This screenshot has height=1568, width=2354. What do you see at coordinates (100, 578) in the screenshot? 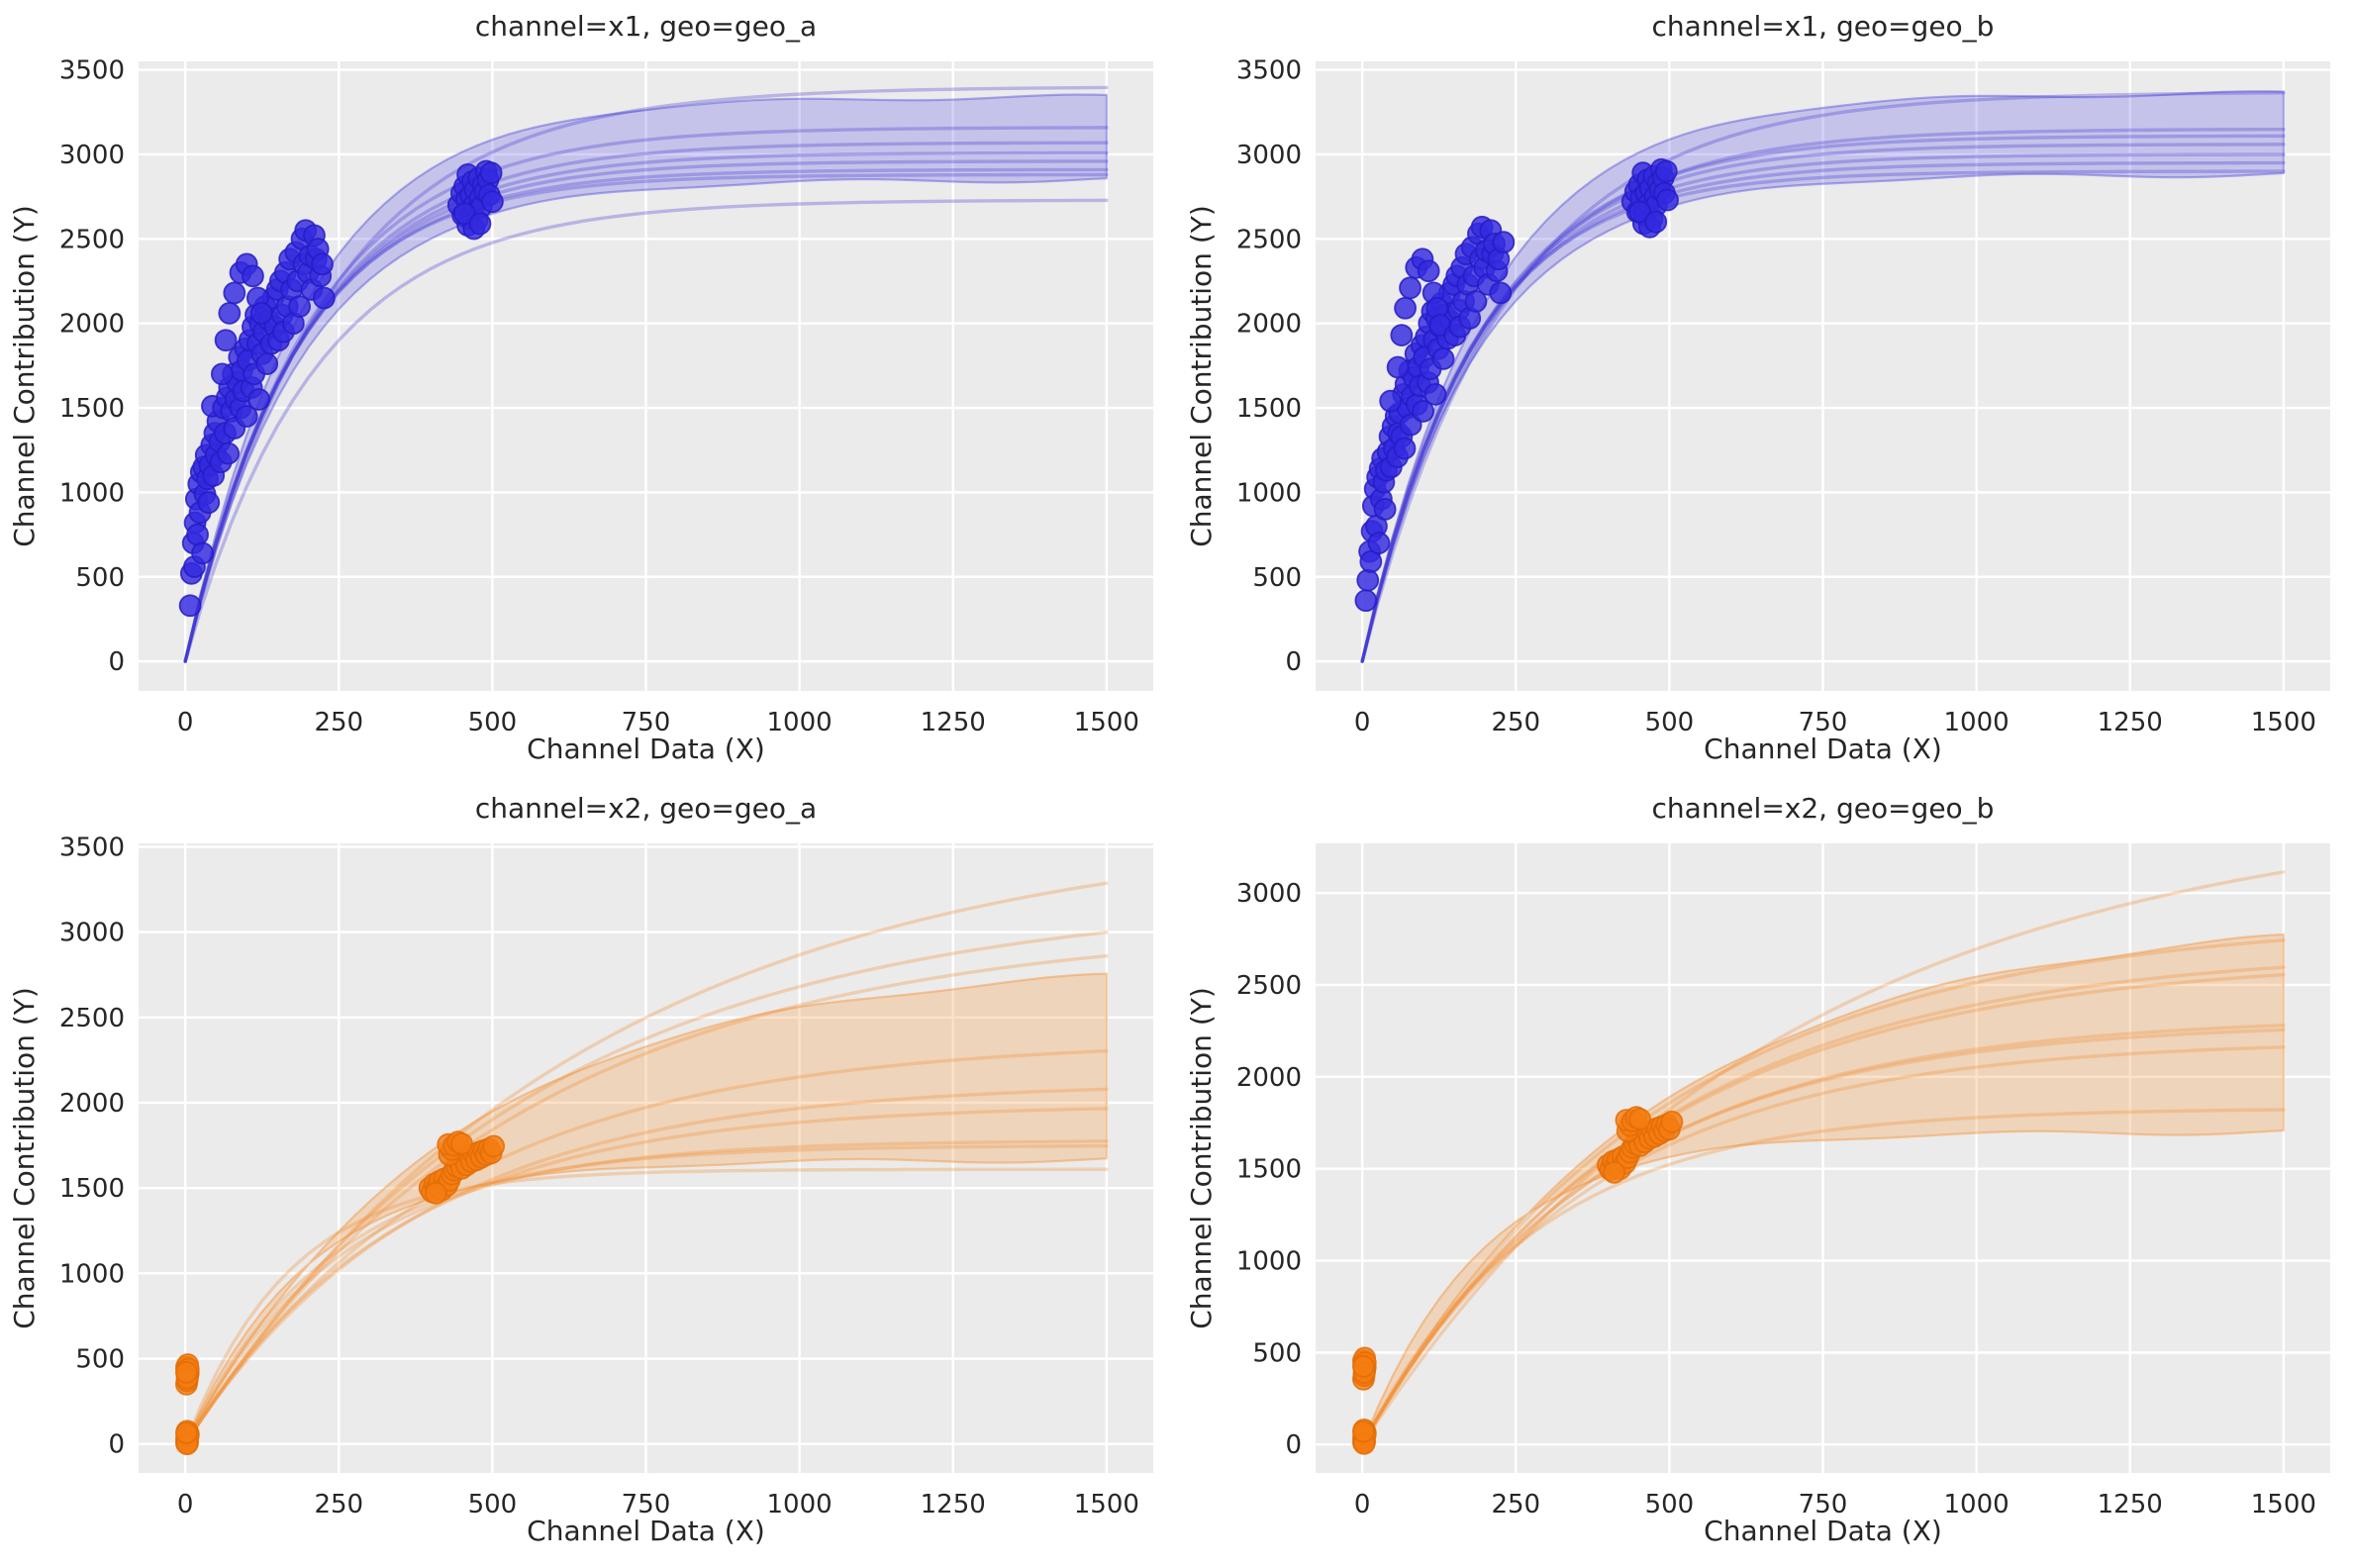
I see `y-tick-label: 500` at bounding box center [100, 578].